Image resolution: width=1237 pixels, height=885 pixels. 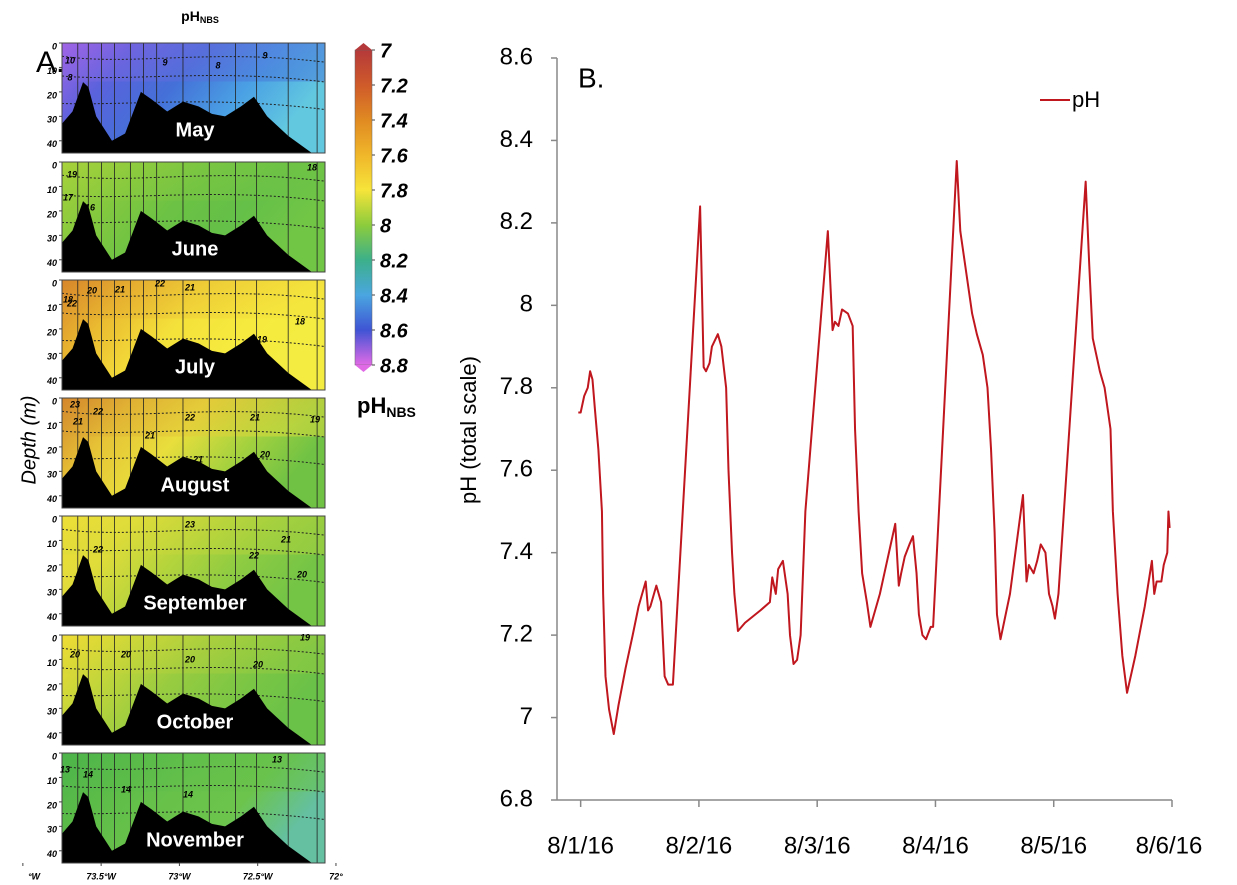 What do you see at coordinates (186, 216) in the screenshot?
I see `section-panel: 19 17 16 18 June 0 10 20 30 40` at bounding box center [186, 216].